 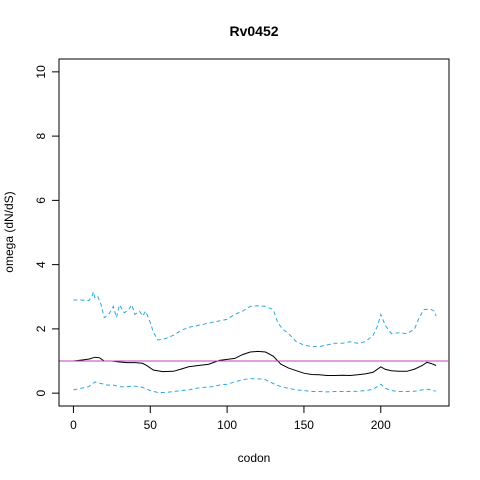 I want to click on y-tick-label: 8, so click(x=41, y=135).